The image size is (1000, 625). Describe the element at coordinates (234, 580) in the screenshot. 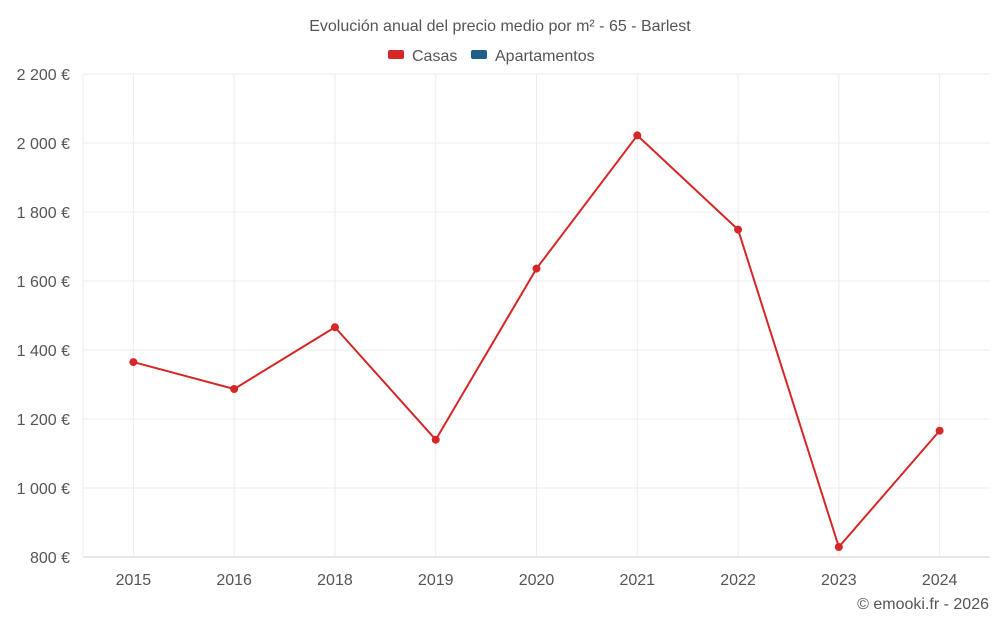

I see `x-tick-label: 2016` at that location.